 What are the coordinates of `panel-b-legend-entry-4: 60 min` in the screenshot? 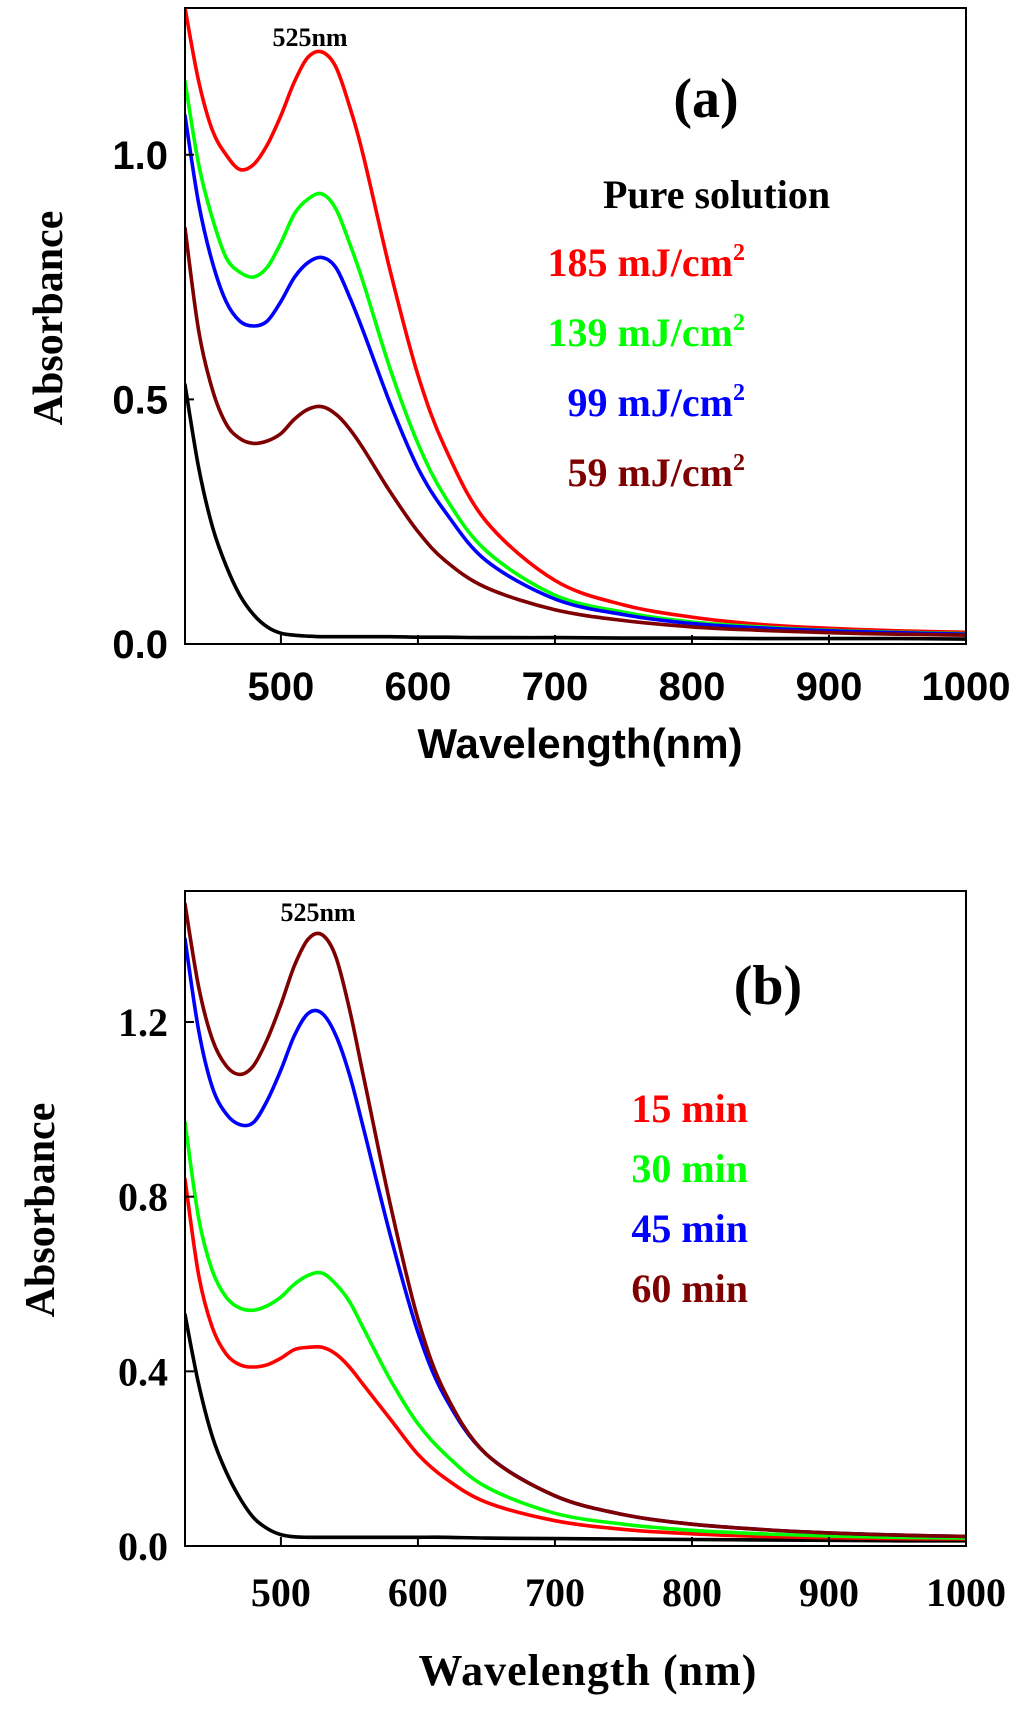 It's located at (689, 1288).